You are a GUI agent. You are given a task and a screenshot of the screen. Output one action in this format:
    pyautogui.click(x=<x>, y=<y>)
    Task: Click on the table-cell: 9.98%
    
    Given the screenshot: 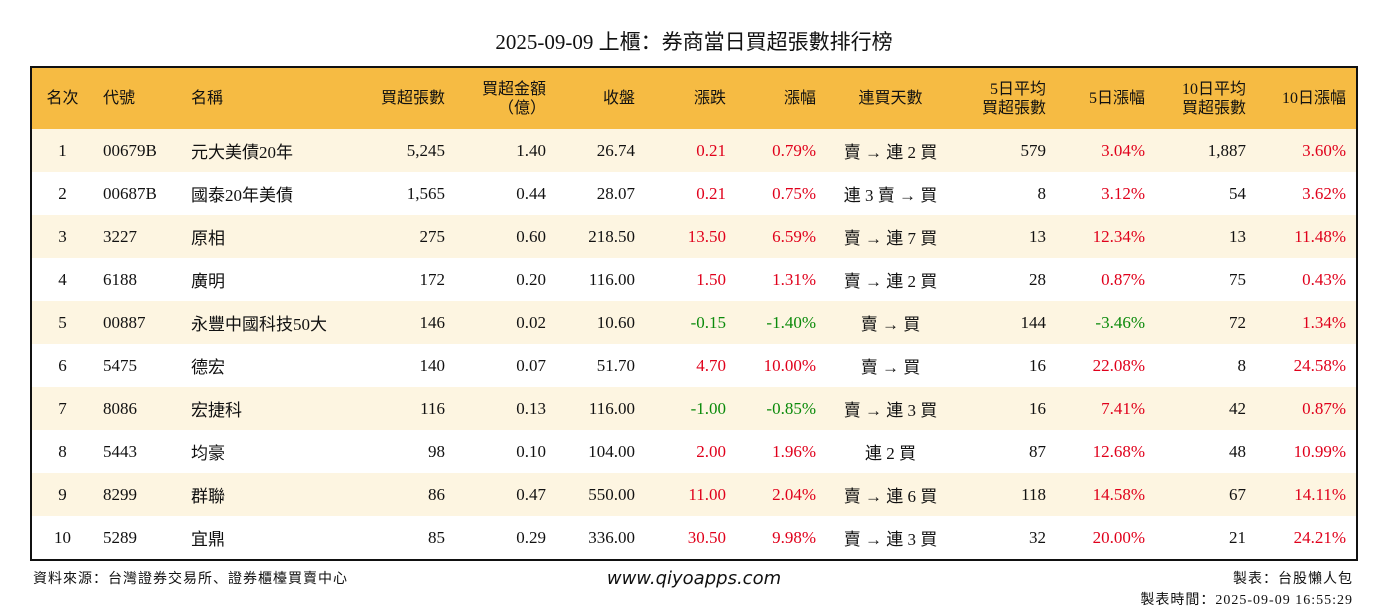 What is the action you would take?
    pyautogui.click(x=794, y=537)
    